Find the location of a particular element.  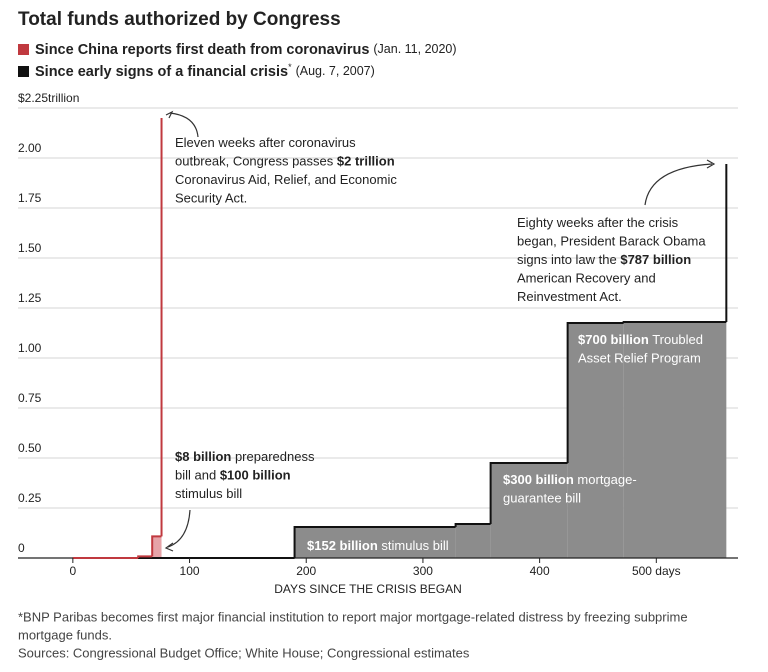

legend-date: (Aug. 7, 2007) is located at coordinates (335, 71).